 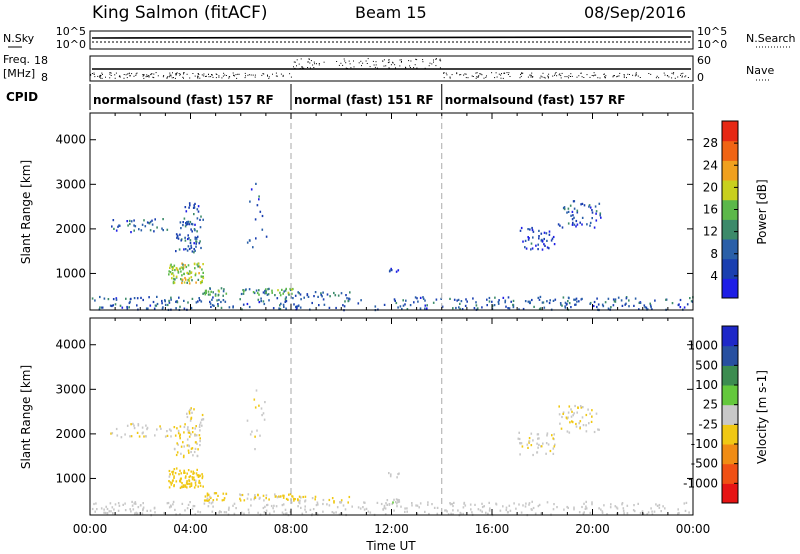 I want to click on noise-tick-bottom-right: 10^0, so click(x=712, y=44).